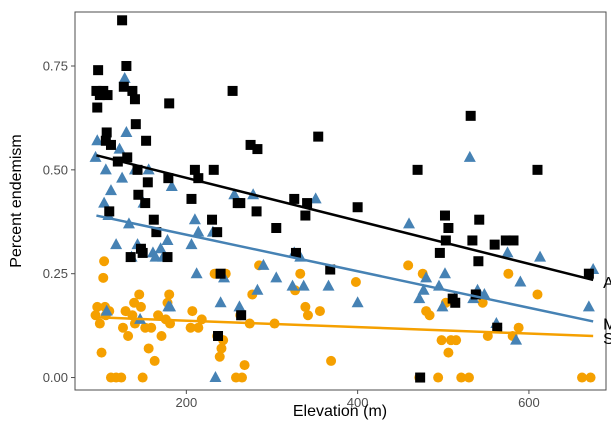 This screenshot has width=611, height=427. What do you see at coordinates (340, 411) in the screenshot?
I see `x-axis-title: Elevation (m)` at bounding box center [340, 411].